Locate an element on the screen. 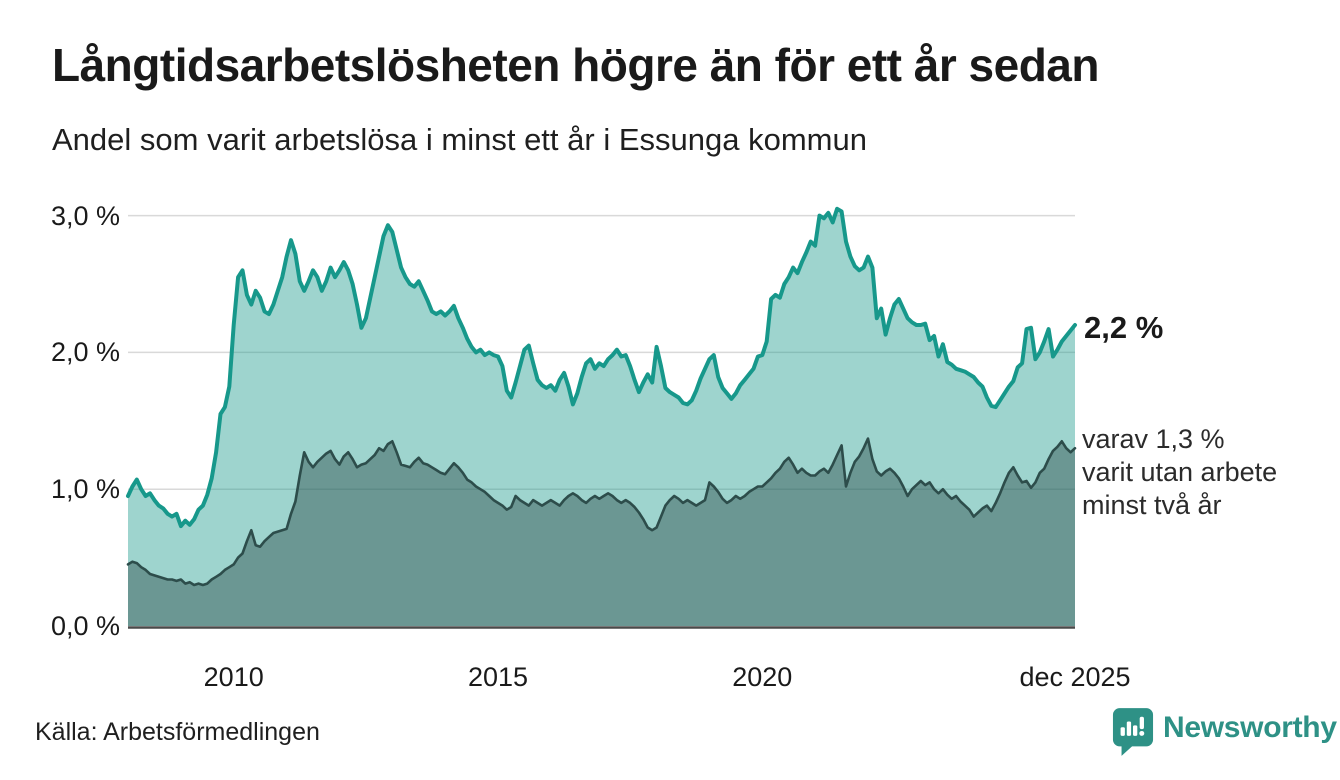  y-tick-label: 3,0 % is located at coordinates (85, 215).